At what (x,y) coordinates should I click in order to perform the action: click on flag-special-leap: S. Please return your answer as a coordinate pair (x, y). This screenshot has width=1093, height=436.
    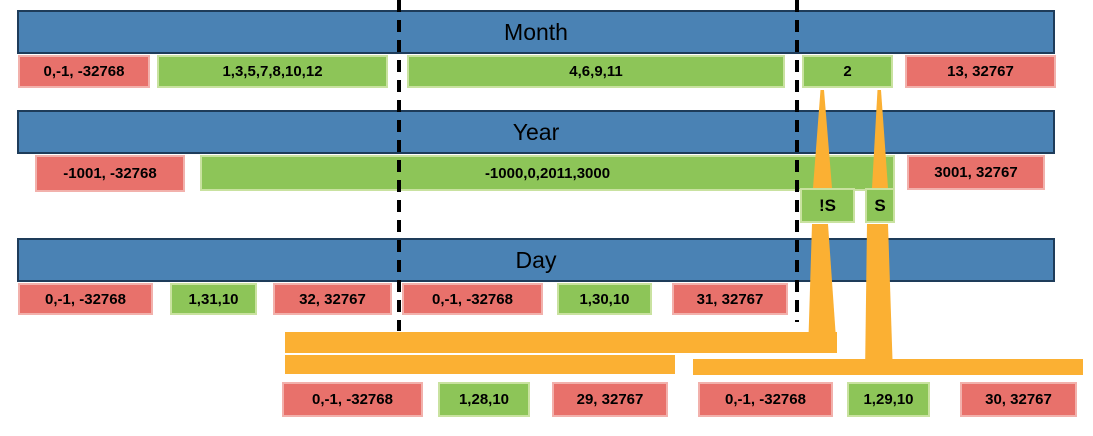
    Looking at the image, I should click on (880, 205).